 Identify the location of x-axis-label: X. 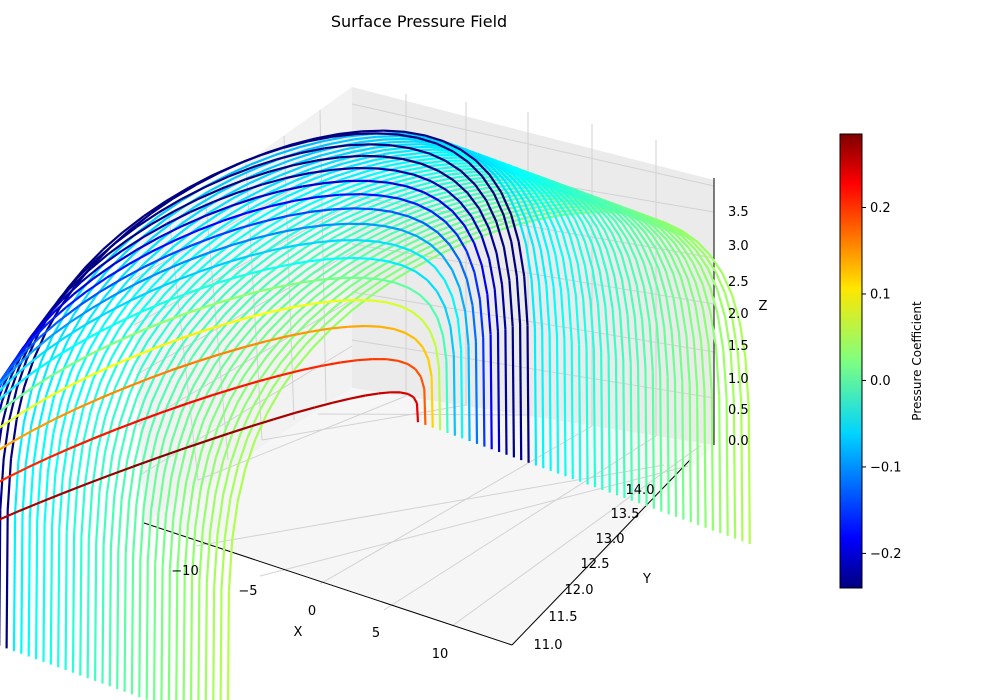
(298, 632).